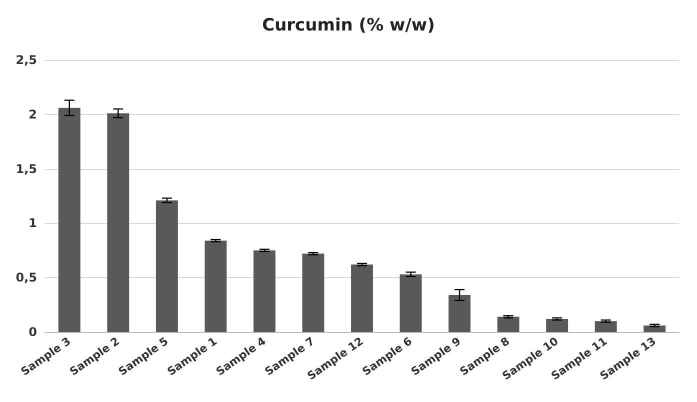 The height and width of the screenshot is (402, 697). I want to click on y-tick-label: 0, so click(32, 332).